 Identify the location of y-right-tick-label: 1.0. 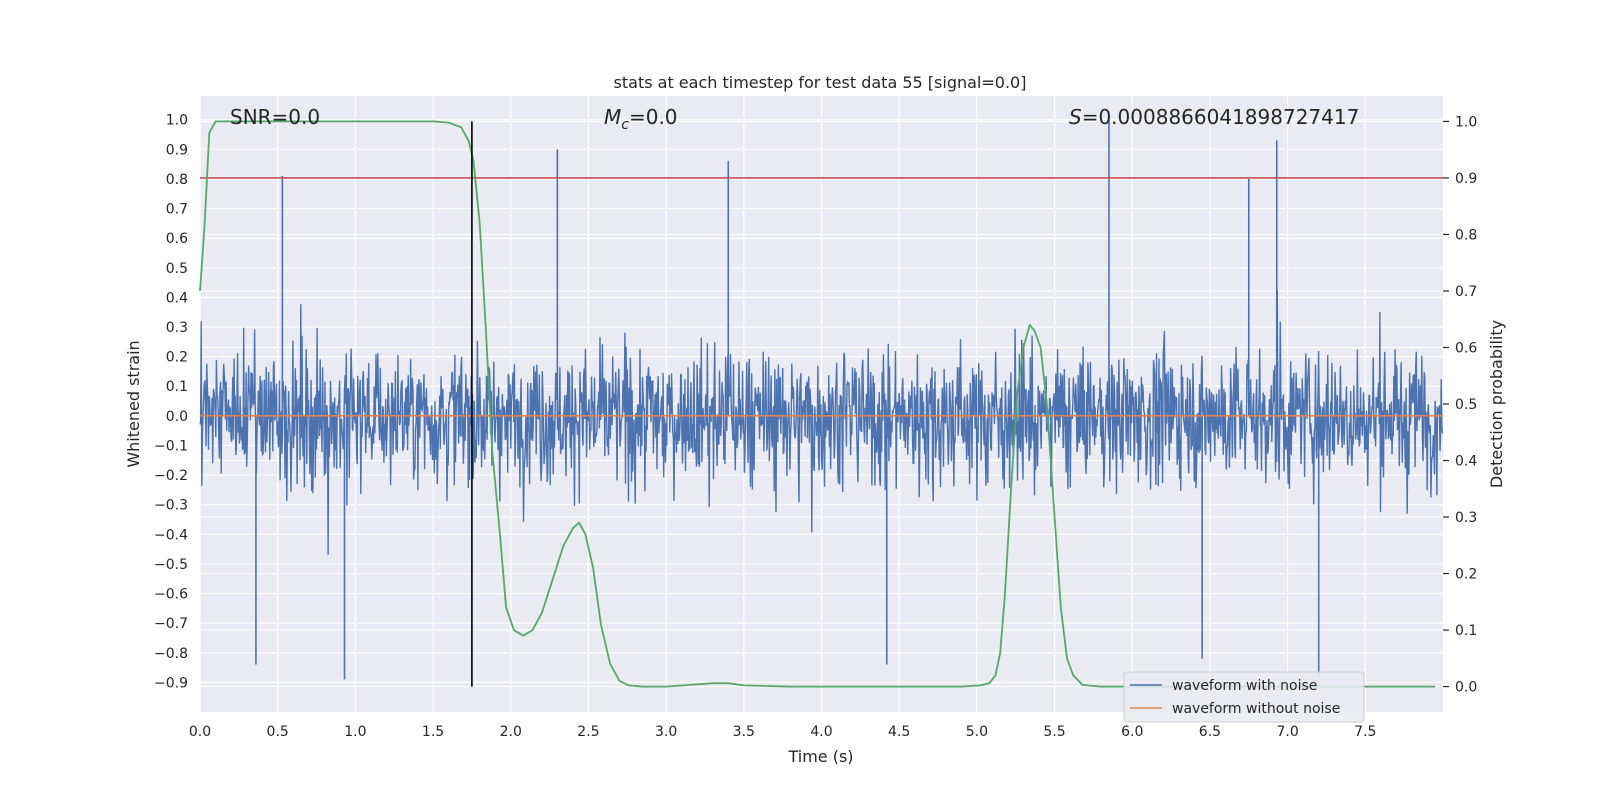
(1466, 122).